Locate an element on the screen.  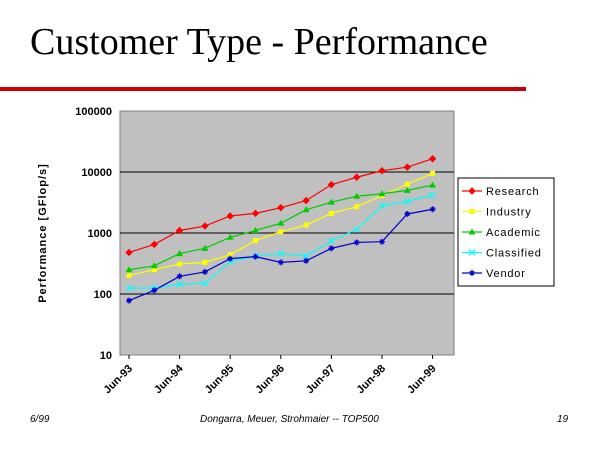
legend: Research Industry Academic Classified Vendor is located at coordinates (506, 232).